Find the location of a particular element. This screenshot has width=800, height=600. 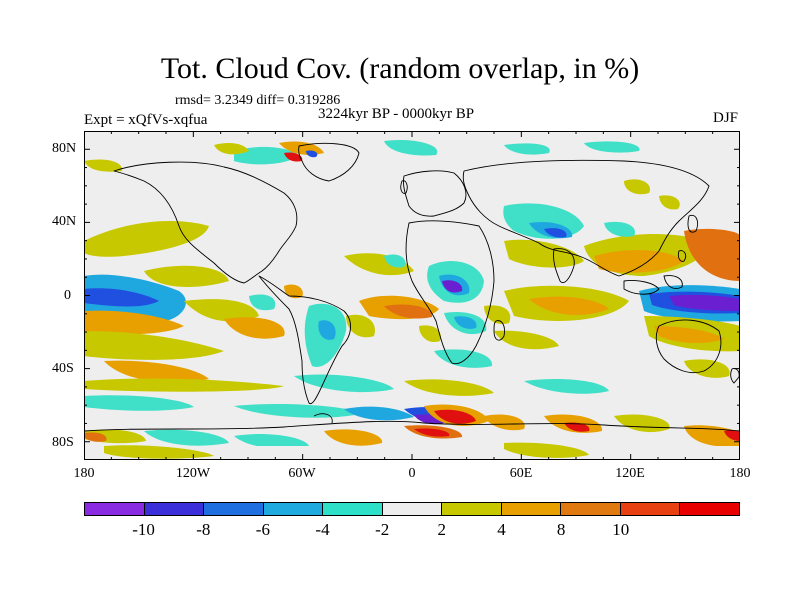

antarctic-peninsula-coast is located at coordinates (323, 418).